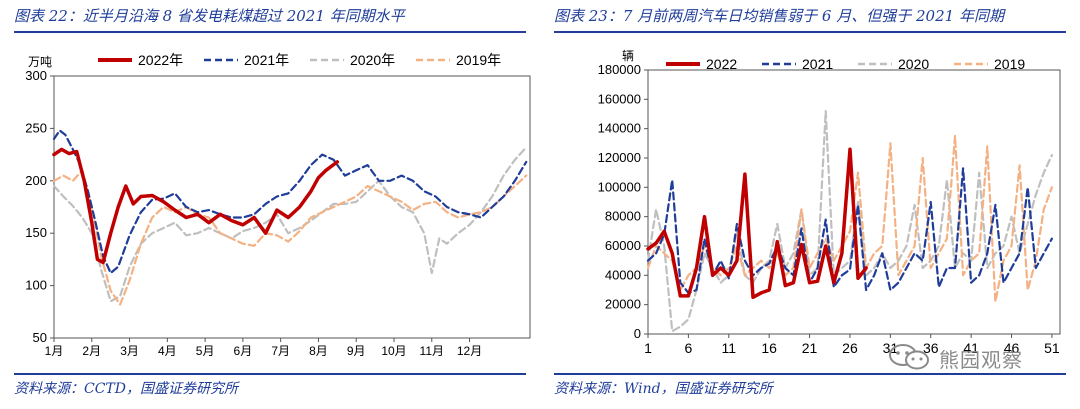 The width and height of the screenshot is (1080, 409). I want to click on y-tick-label: 60000, so click(623, 245).